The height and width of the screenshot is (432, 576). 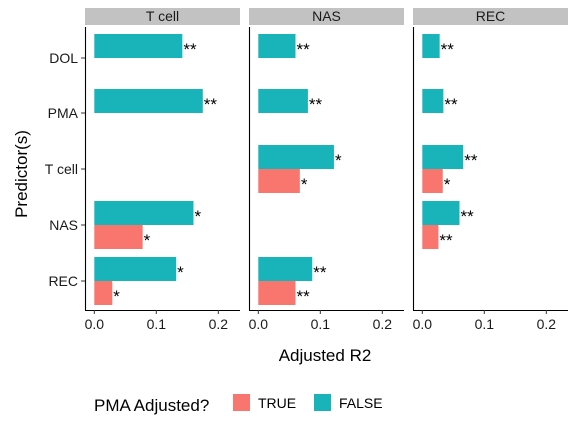 What do you see at coordinates (118, 237) in the screenshot?
I see `bar-t-cell-nas-true` at bounding box center [118, 237].